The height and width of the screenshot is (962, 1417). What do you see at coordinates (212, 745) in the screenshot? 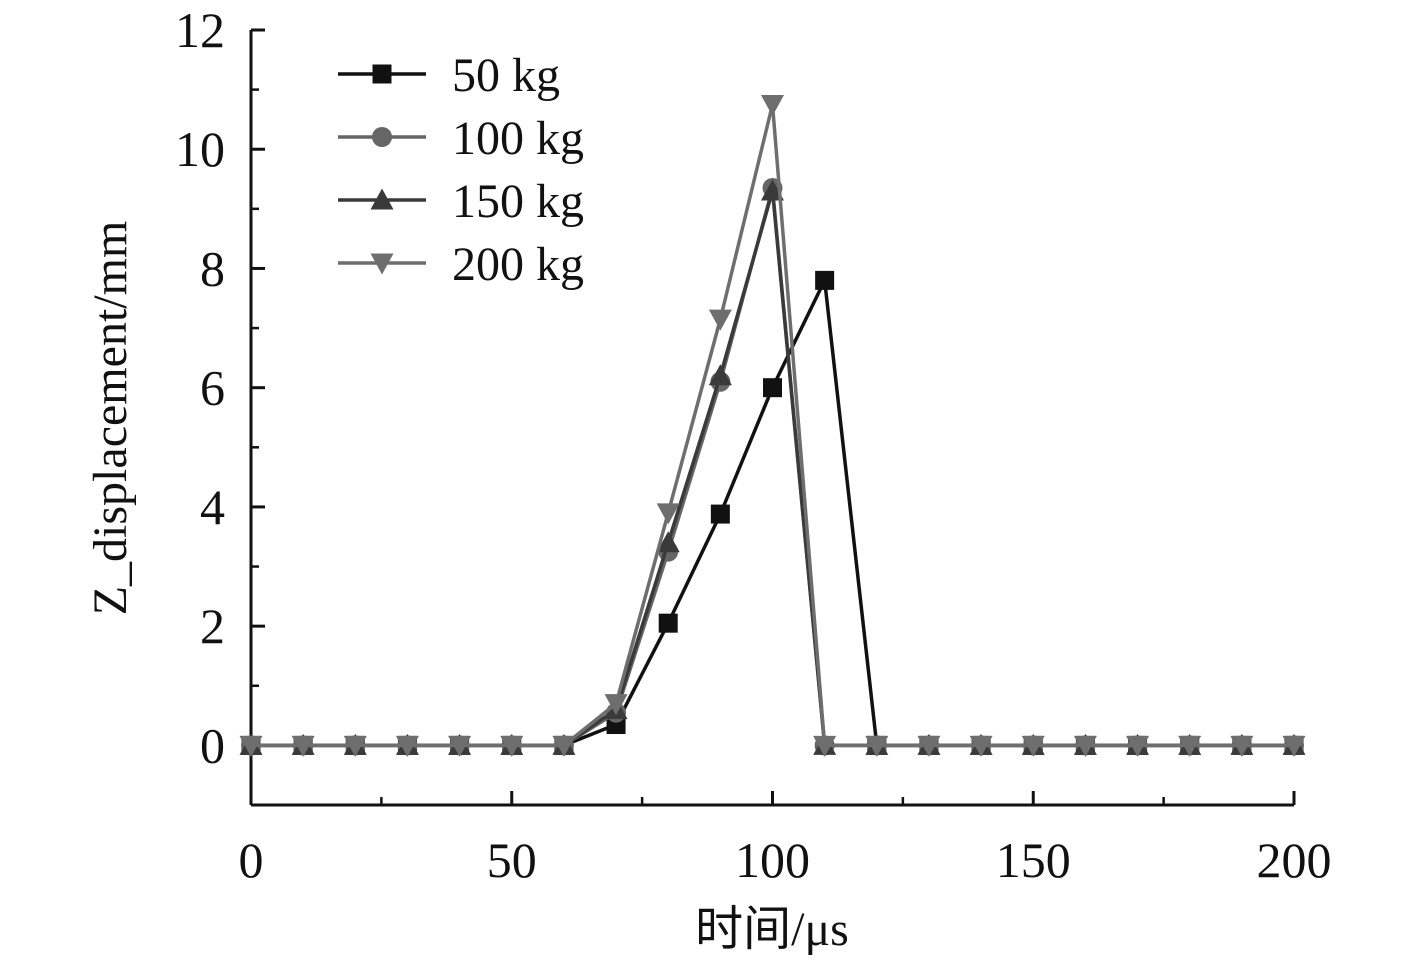
I see `y-tick-label: 0` at bounding box center [212, 745].